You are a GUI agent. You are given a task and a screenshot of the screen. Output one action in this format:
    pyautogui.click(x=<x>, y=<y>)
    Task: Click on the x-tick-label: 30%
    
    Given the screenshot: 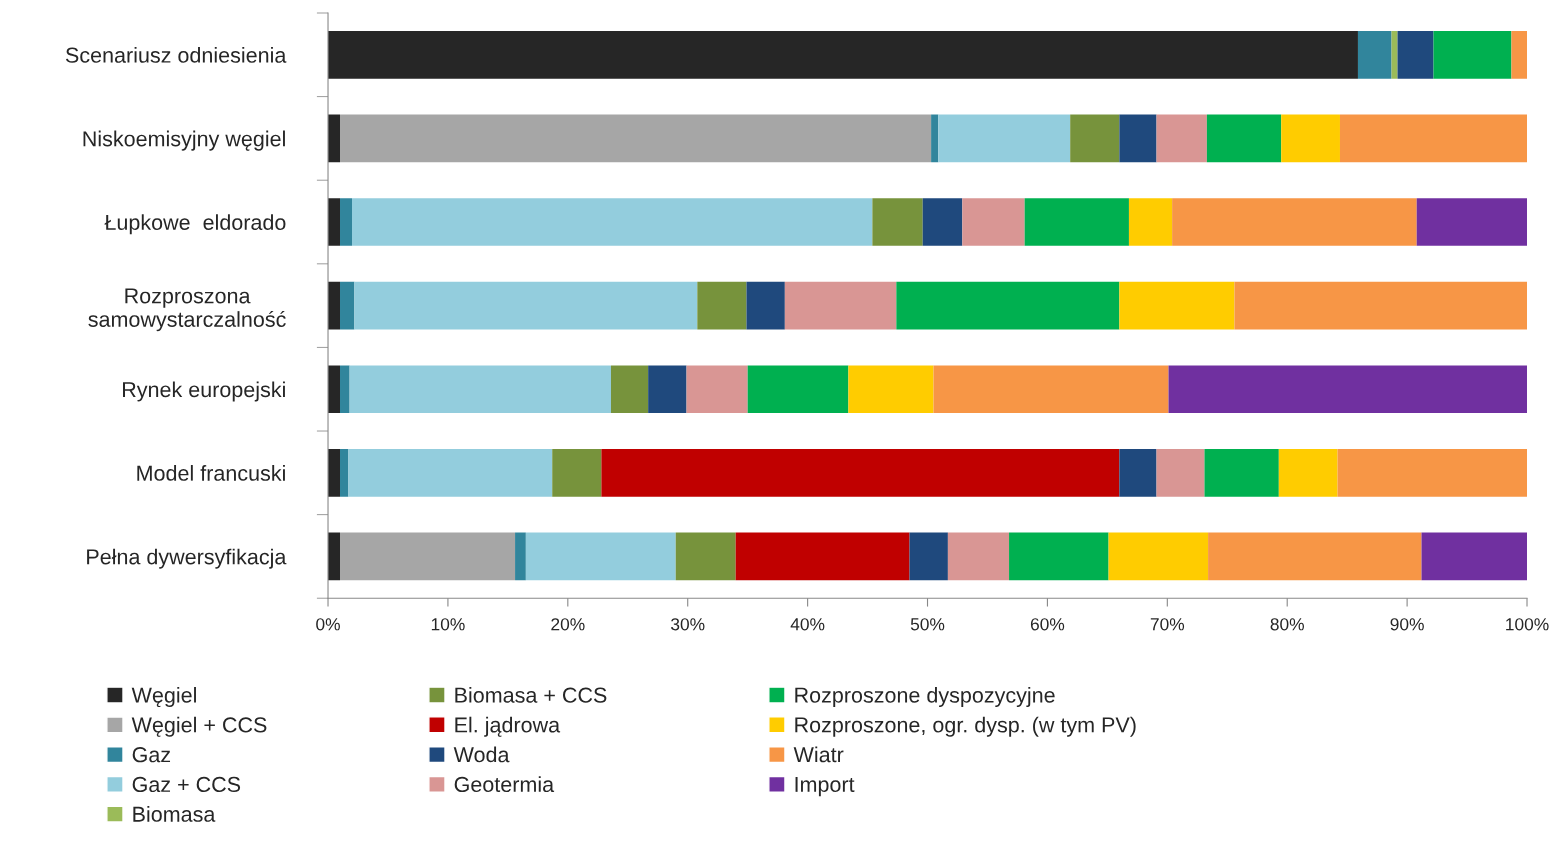 What is the action you would take?
    pyautogui.click(x=688, y=624)
    